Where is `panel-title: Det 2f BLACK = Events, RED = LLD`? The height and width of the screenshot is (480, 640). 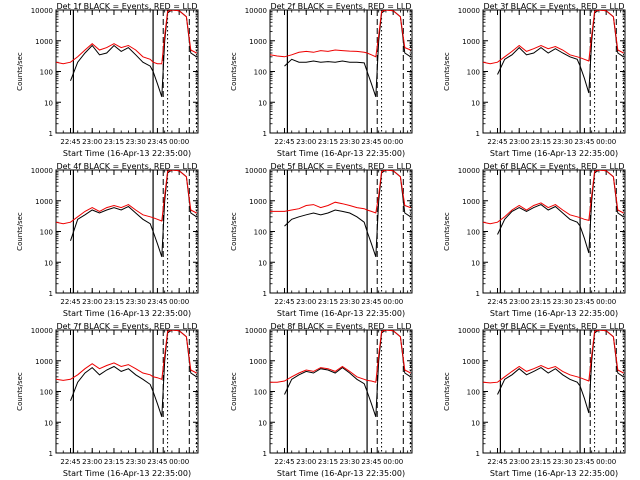 panel-title: Det 2f BLACK = Events, RED = LLD is located at coordinates (340, 6).